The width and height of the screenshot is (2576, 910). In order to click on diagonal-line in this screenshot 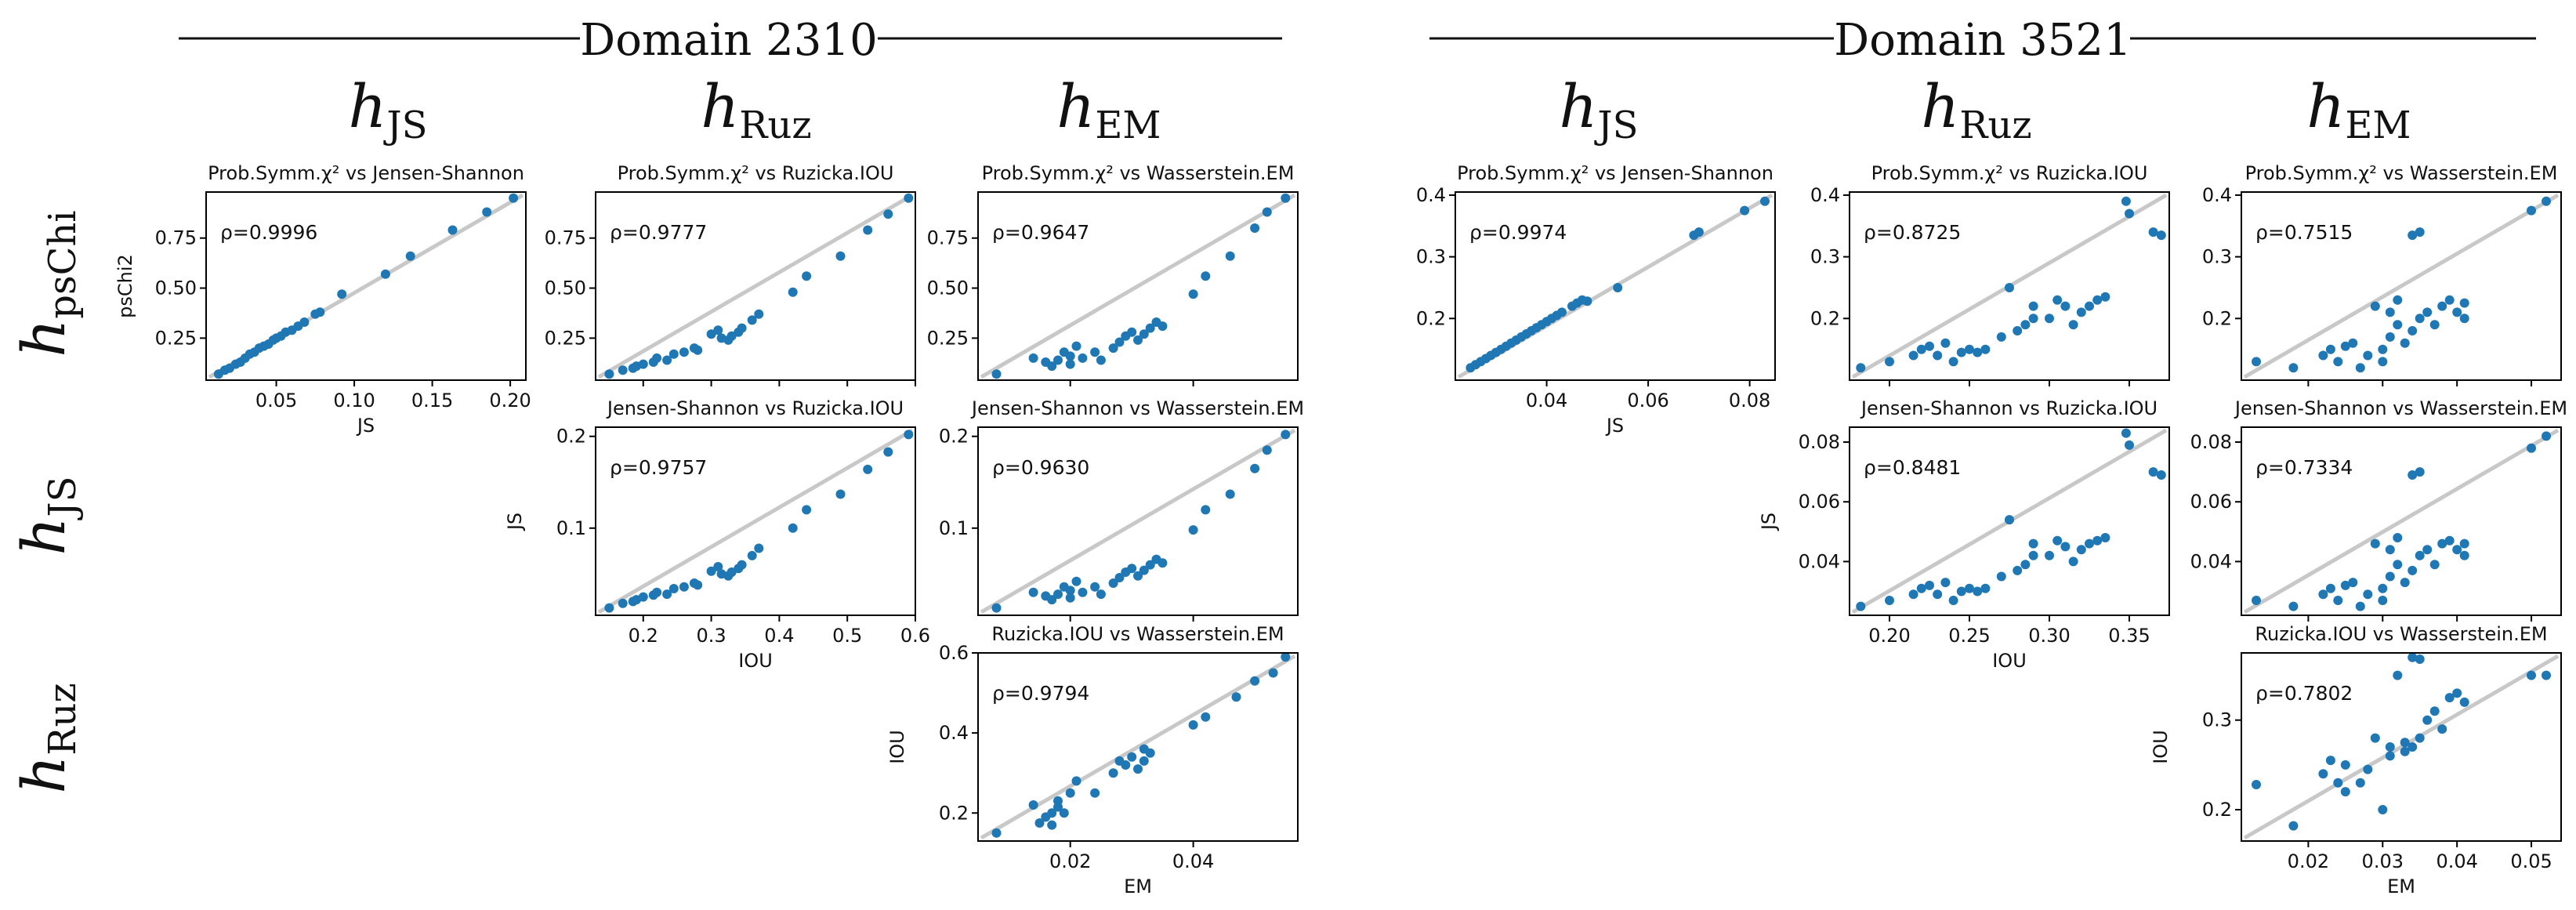, I will do `click(1138, 521)`.